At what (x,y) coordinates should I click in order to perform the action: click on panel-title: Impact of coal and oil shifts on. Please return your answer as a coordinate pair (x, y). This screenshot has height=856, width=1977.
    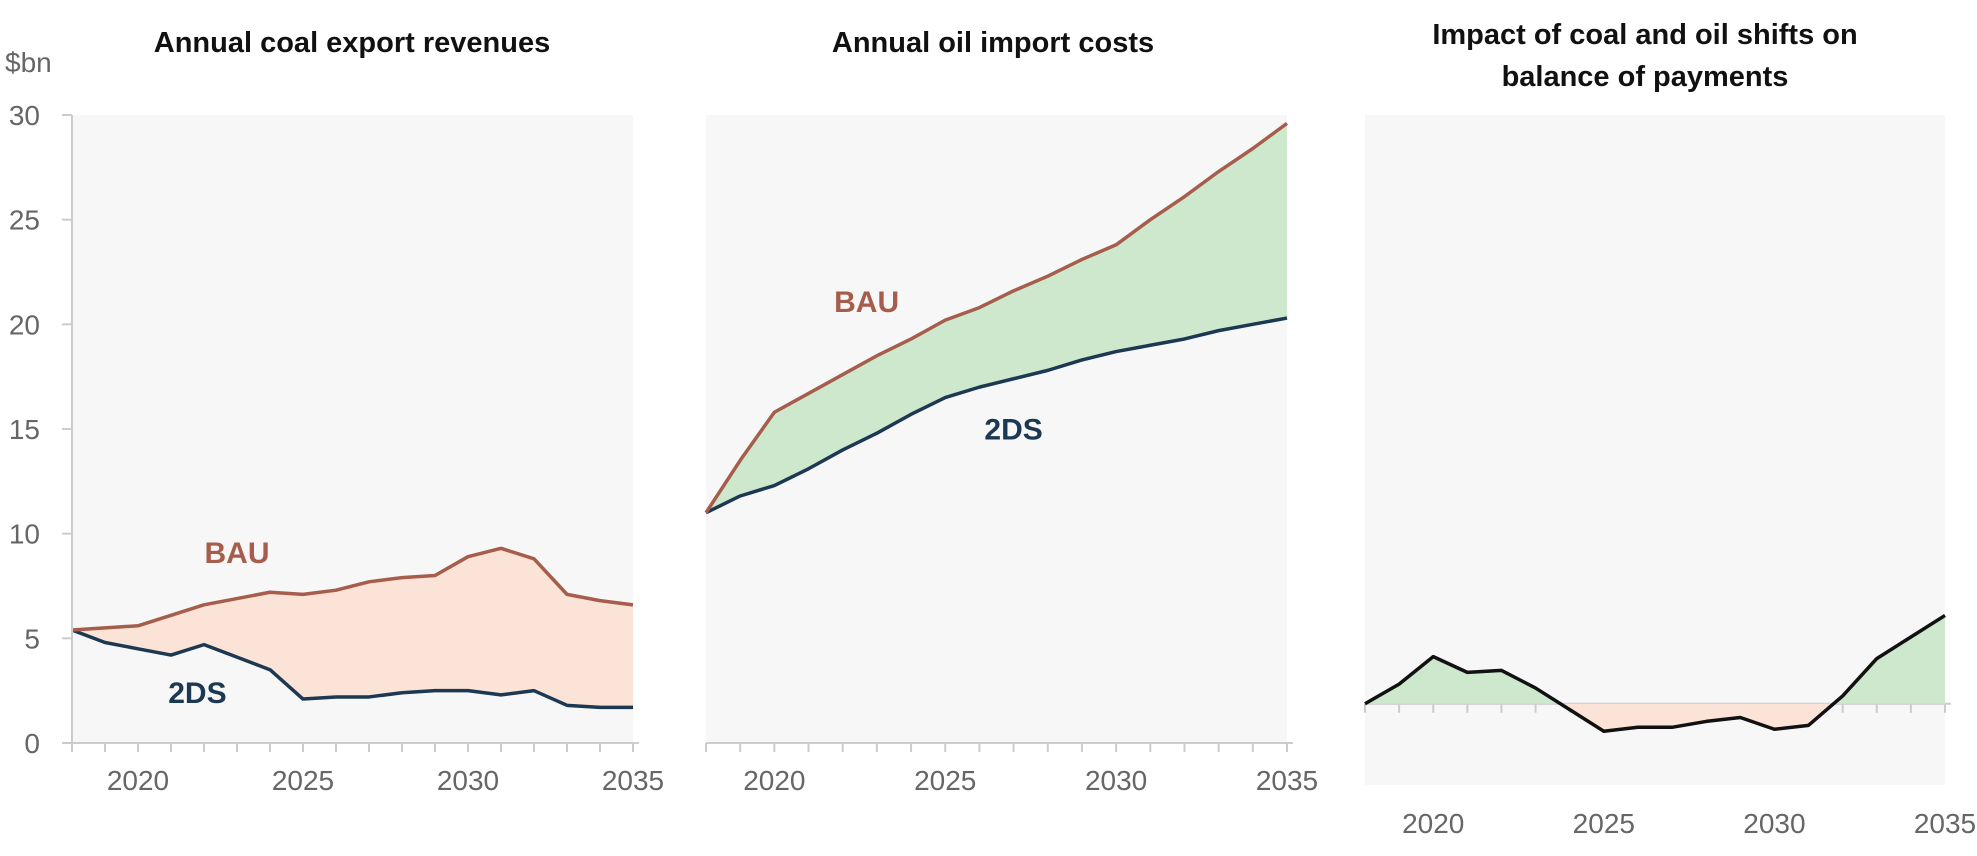
    Looking at the image, I should click on (1644, 35).